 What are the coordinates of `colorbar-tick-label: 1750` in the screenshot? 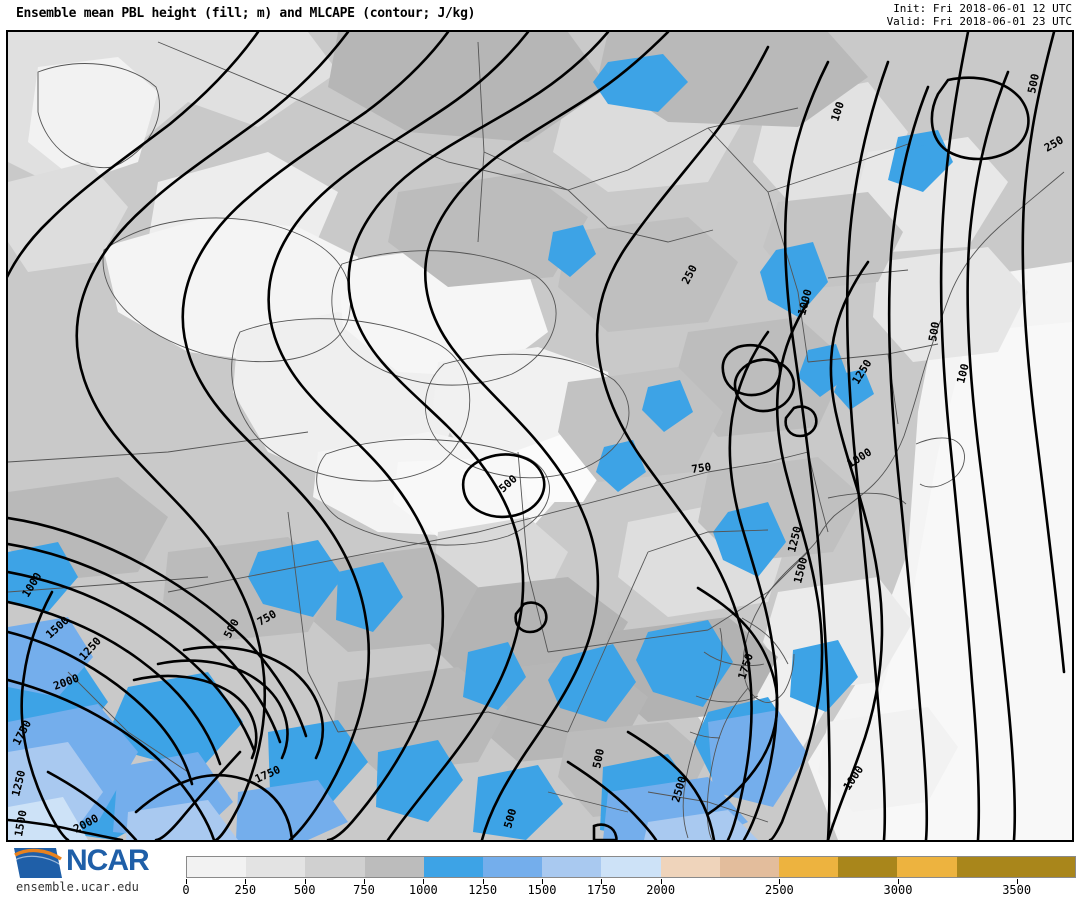 It's located at (601, 890).